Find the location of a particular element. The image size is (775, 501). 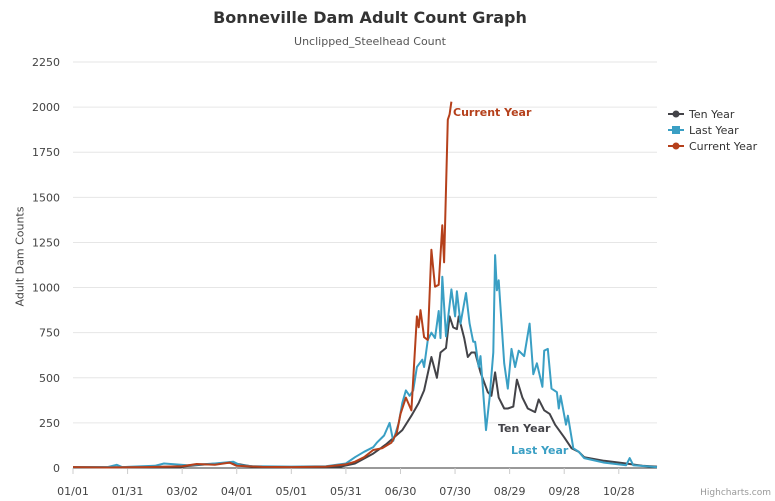

chart-subtitle: Unclipped_Steelhead Count is located at coordinates (370, 41).